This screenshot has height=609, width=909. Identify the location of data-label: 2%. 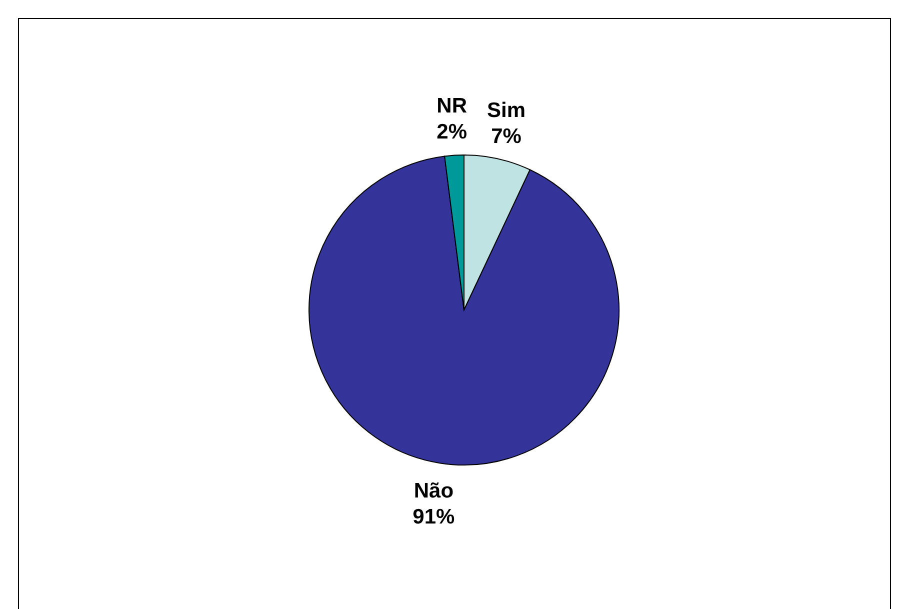
(452, 132).